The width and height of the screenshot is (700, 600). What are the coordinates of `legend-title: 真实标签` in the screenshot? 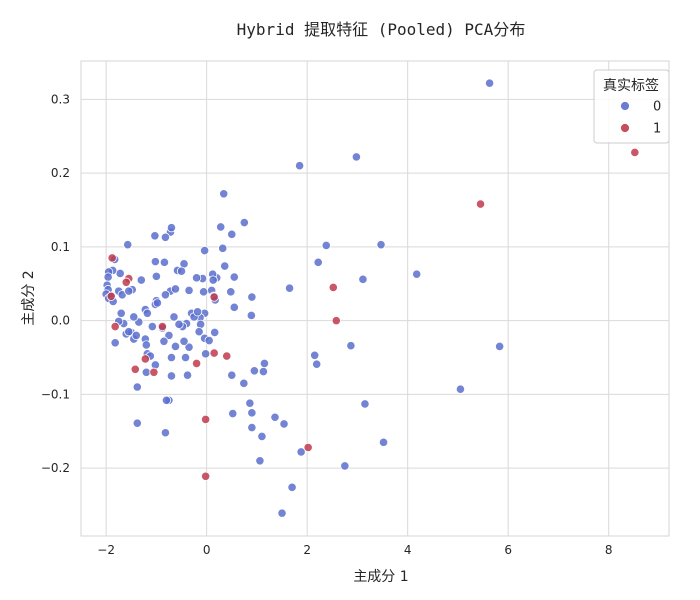 It's located at (631, 85).